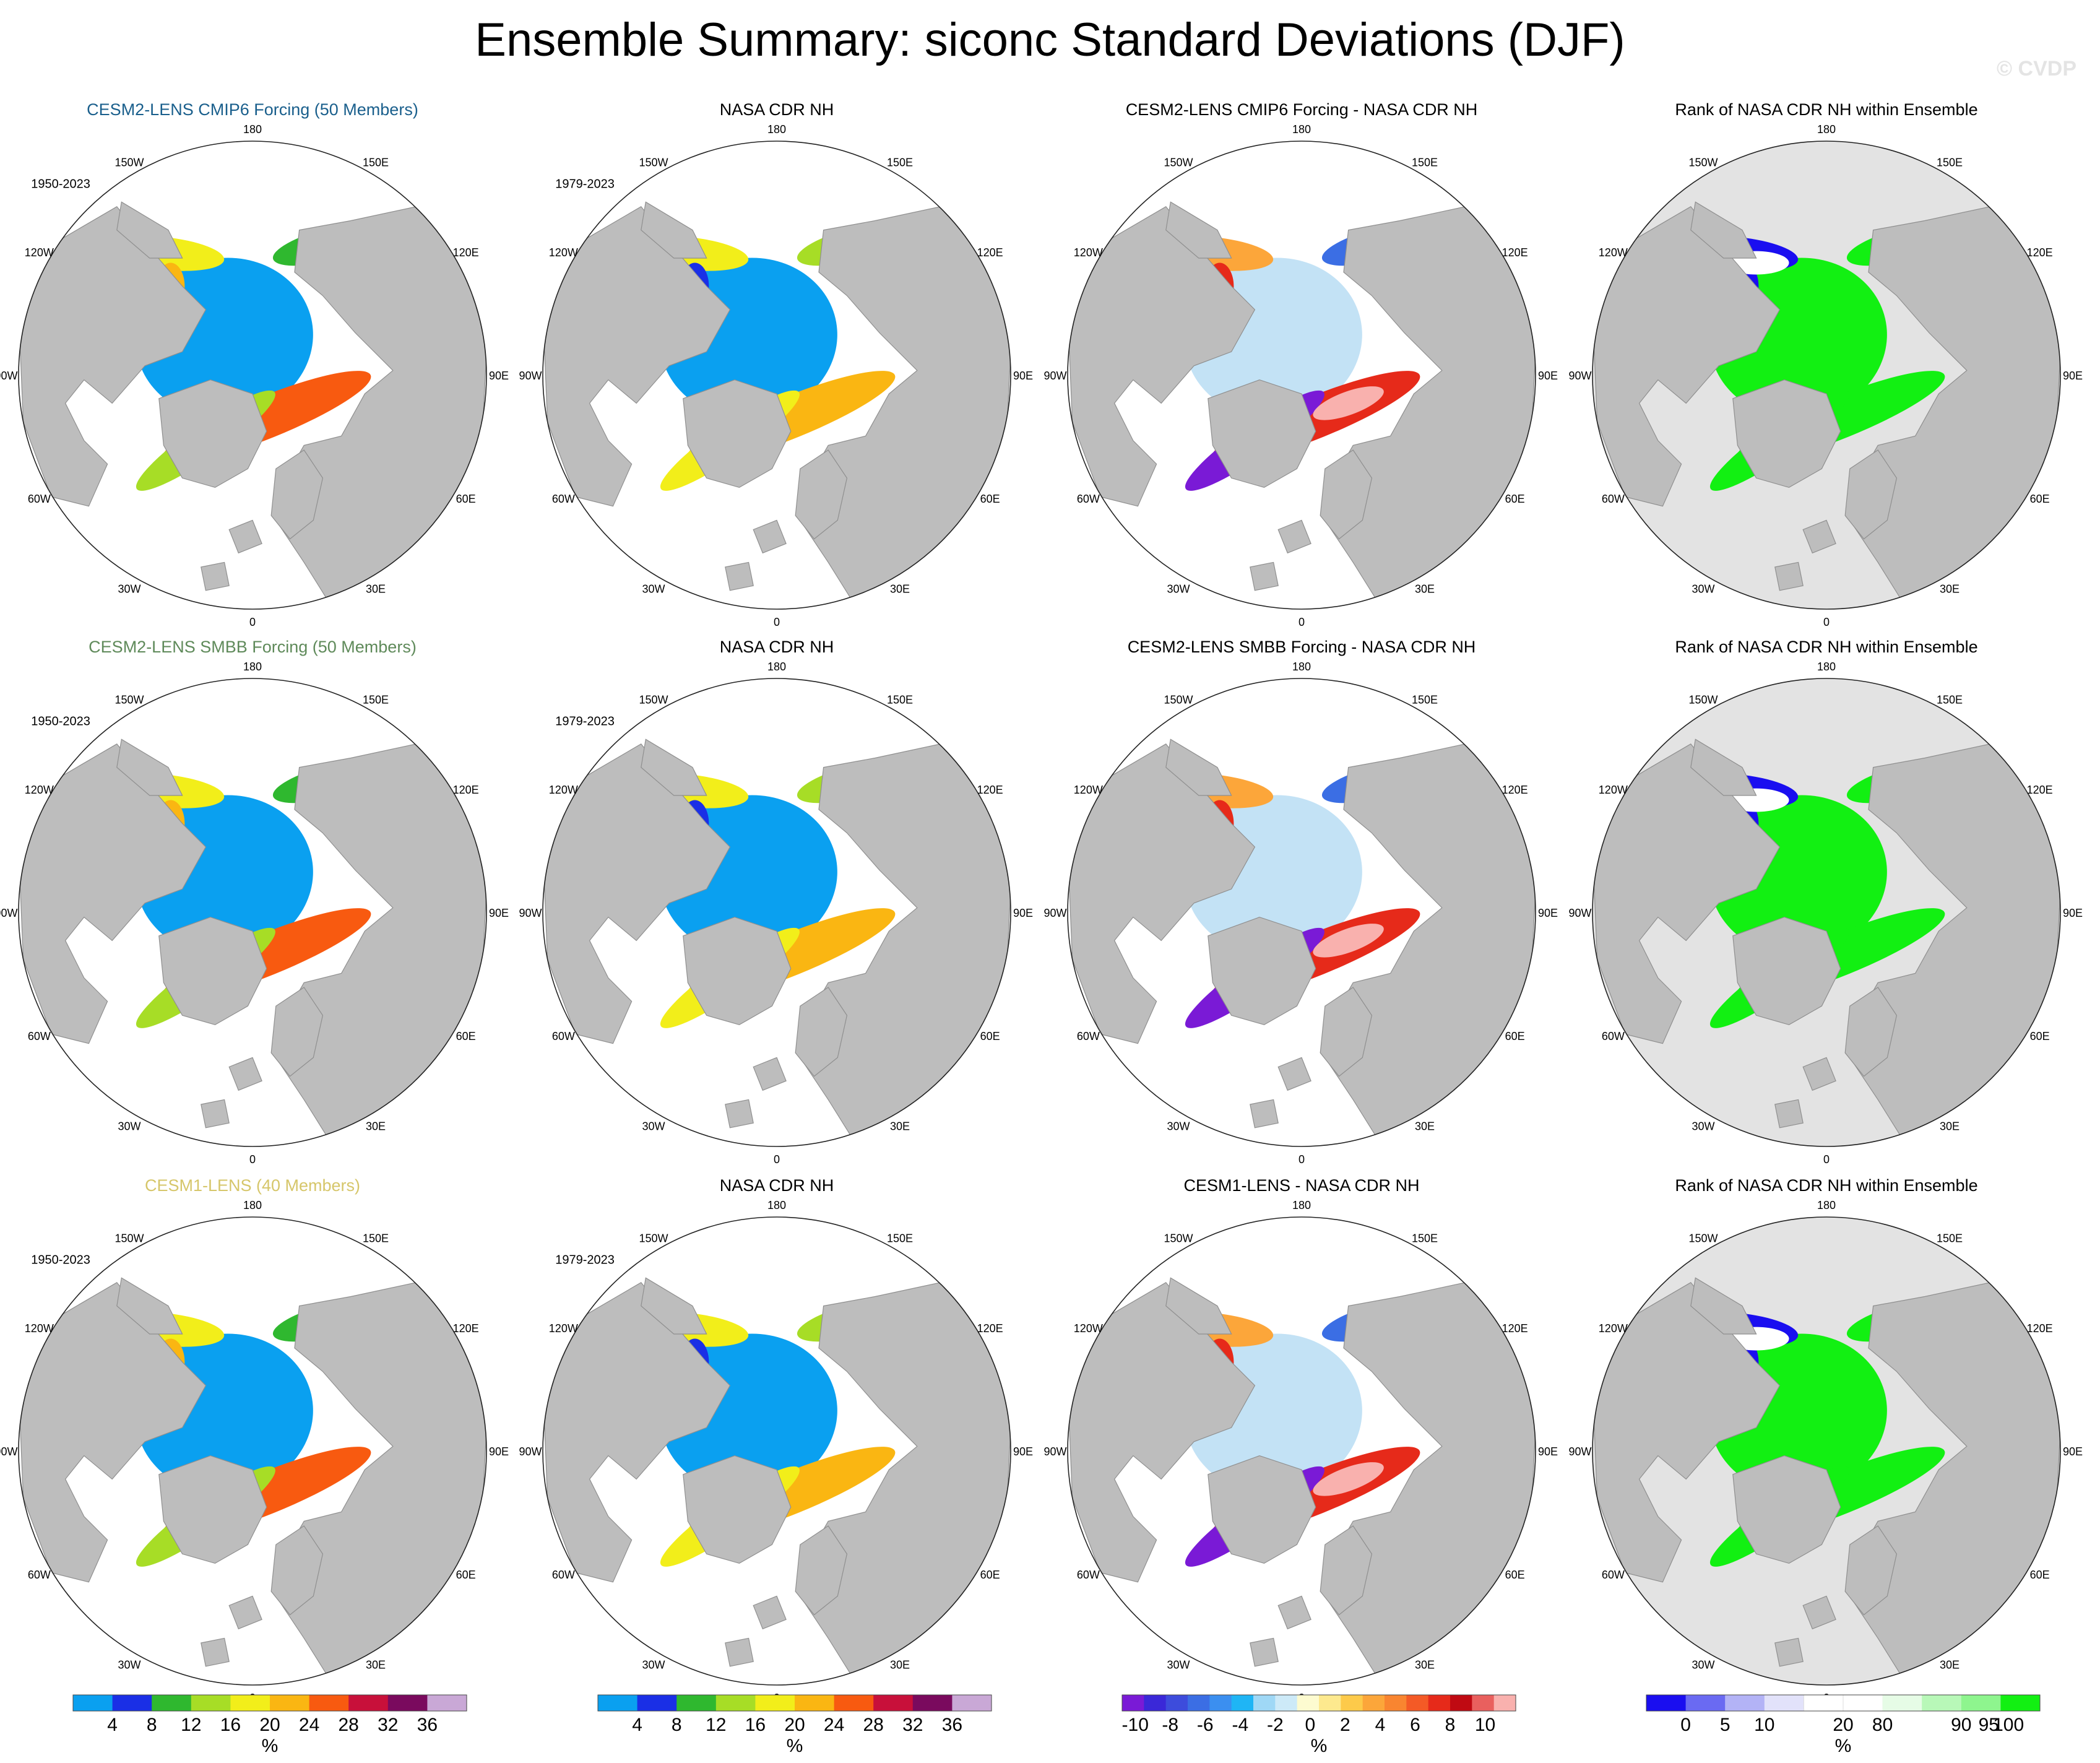 Image resolution: width=2100 pixels, height=1763 pixels. What do you see at coordinates (60, 1260) in the screenshot?
I see `period-label: 1950-2023` at bounding box center [60, 1260].